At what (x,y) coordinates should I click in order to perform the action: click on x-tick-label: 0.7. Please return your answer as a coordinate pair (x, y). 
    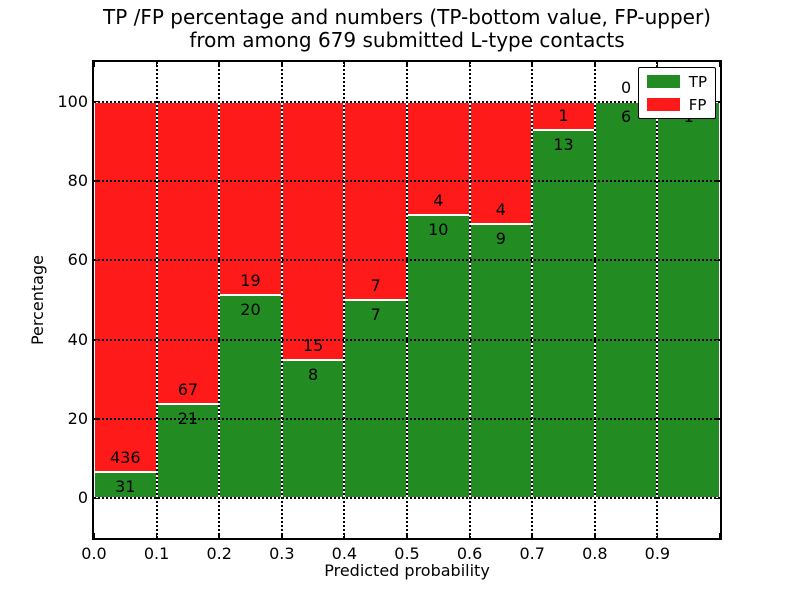
    Looking at the image, I should click on (532, 553).